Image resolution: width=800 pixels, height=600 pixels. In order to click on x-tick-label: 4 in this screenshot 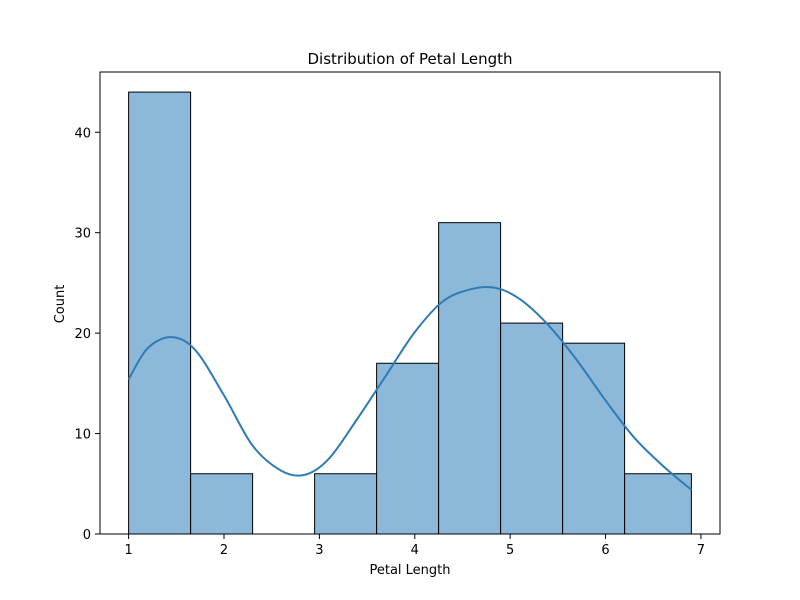, I will do `click(415, 550)`.